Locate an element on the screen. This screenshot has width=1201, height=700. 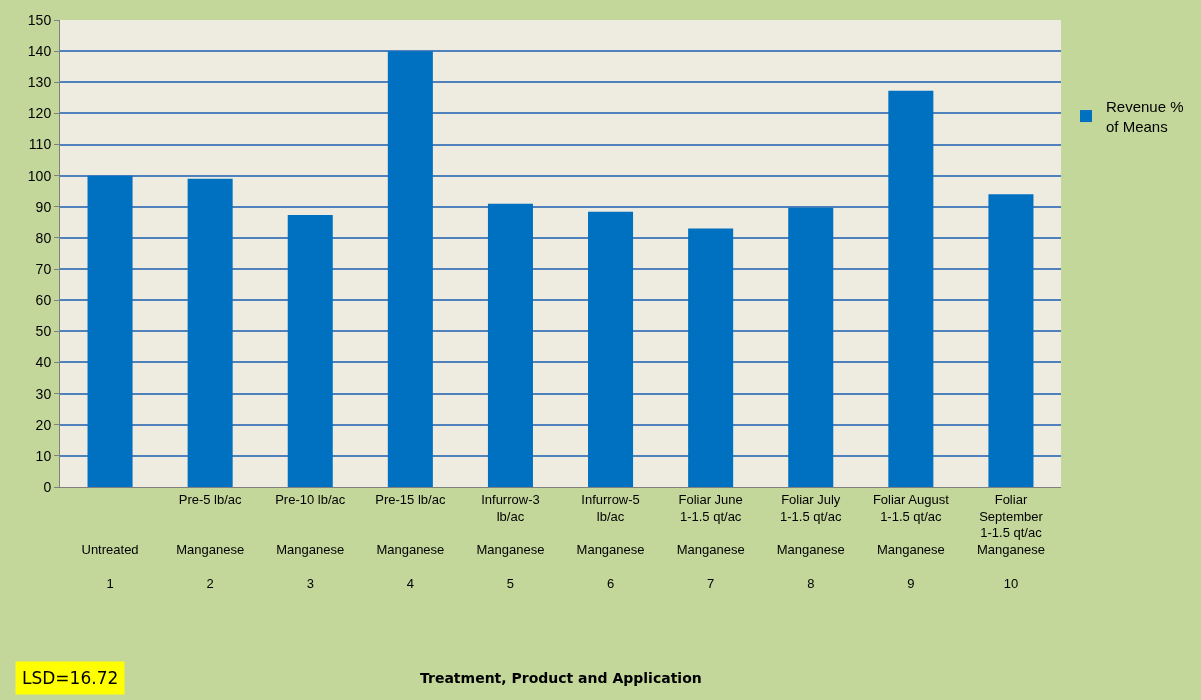
y-tick-label: 90 is located at coordinates (43, 206).